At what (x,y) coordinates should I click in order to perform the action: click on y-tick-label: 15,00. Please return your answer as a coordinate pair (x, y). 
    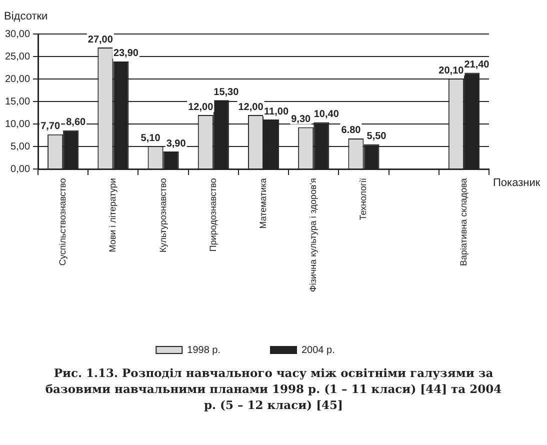
    Looking at the image, I should click on (17, 102).